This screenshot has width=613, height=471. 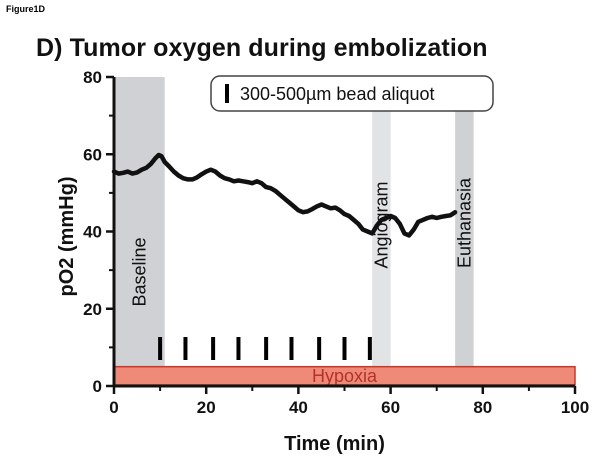 I want to click on band-label-baseline: Baseline, so click(x=139, y=271).